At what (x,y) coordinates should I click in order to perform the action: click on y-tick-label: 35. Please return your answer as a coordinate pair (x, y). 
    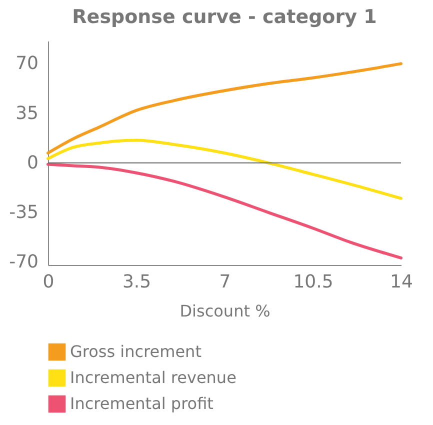
    Looking at the image, I should click on (27, 113).